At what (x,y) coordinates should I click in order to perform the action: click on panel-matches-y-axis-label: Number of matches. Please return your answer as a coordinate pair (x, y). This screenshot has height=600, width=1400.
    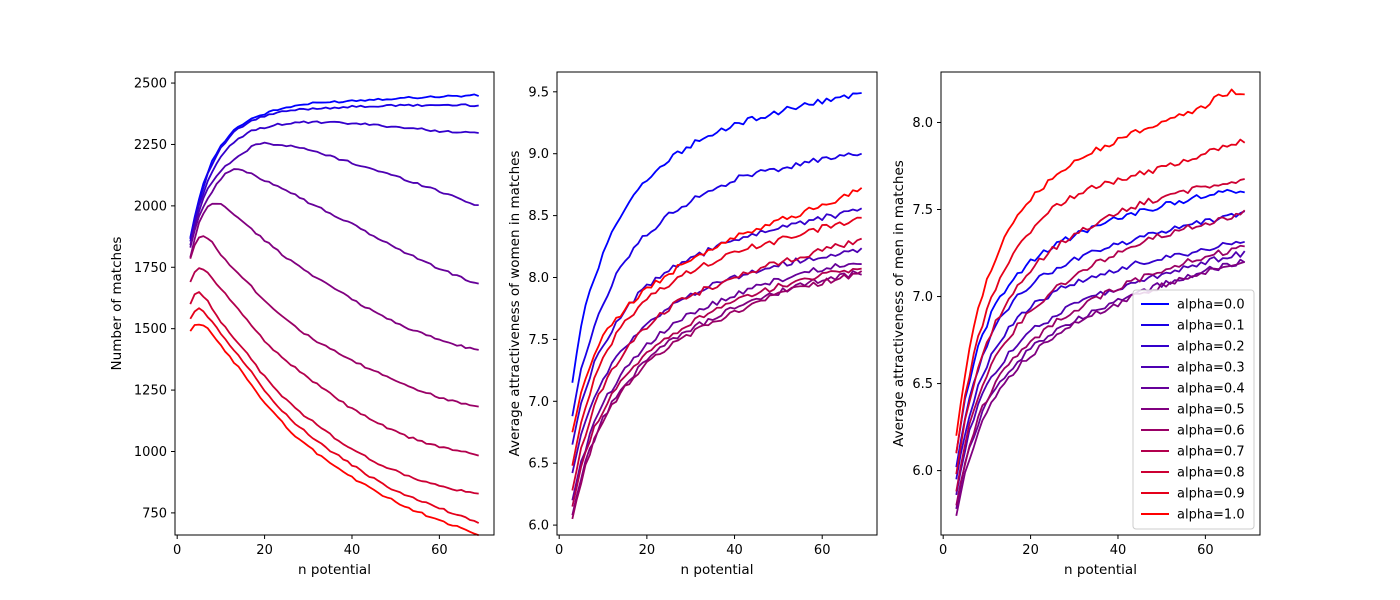
    Looking at the image, I should click on (117, 304).